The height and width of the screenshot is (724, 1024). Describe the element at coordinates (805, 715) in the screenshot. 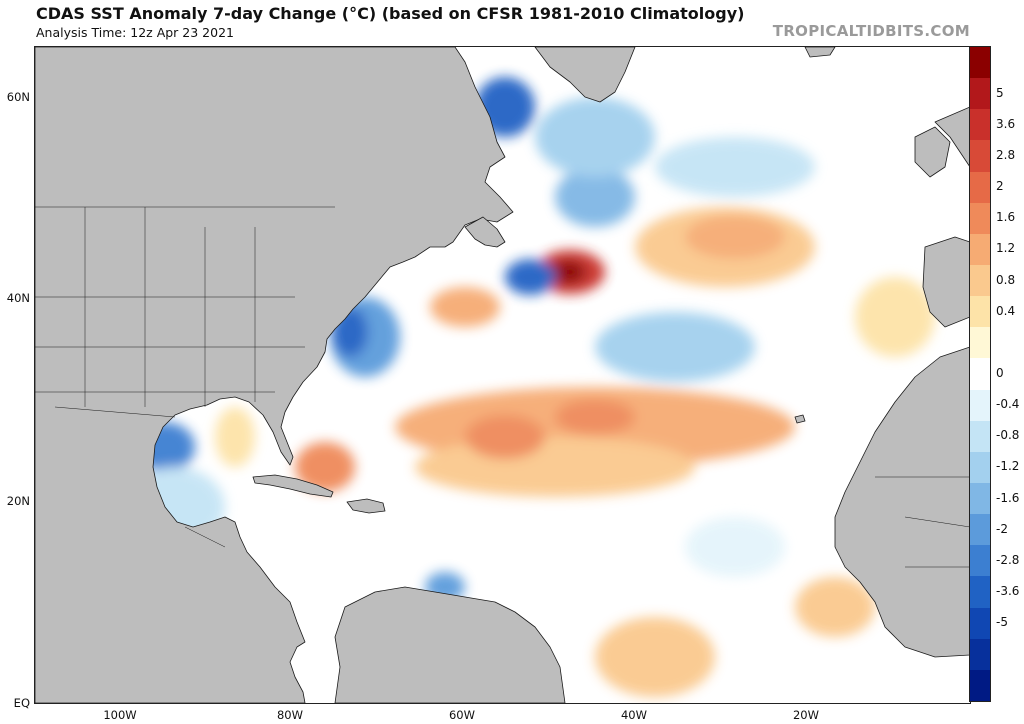

I see `lon-label-20w: 20W` at that location.